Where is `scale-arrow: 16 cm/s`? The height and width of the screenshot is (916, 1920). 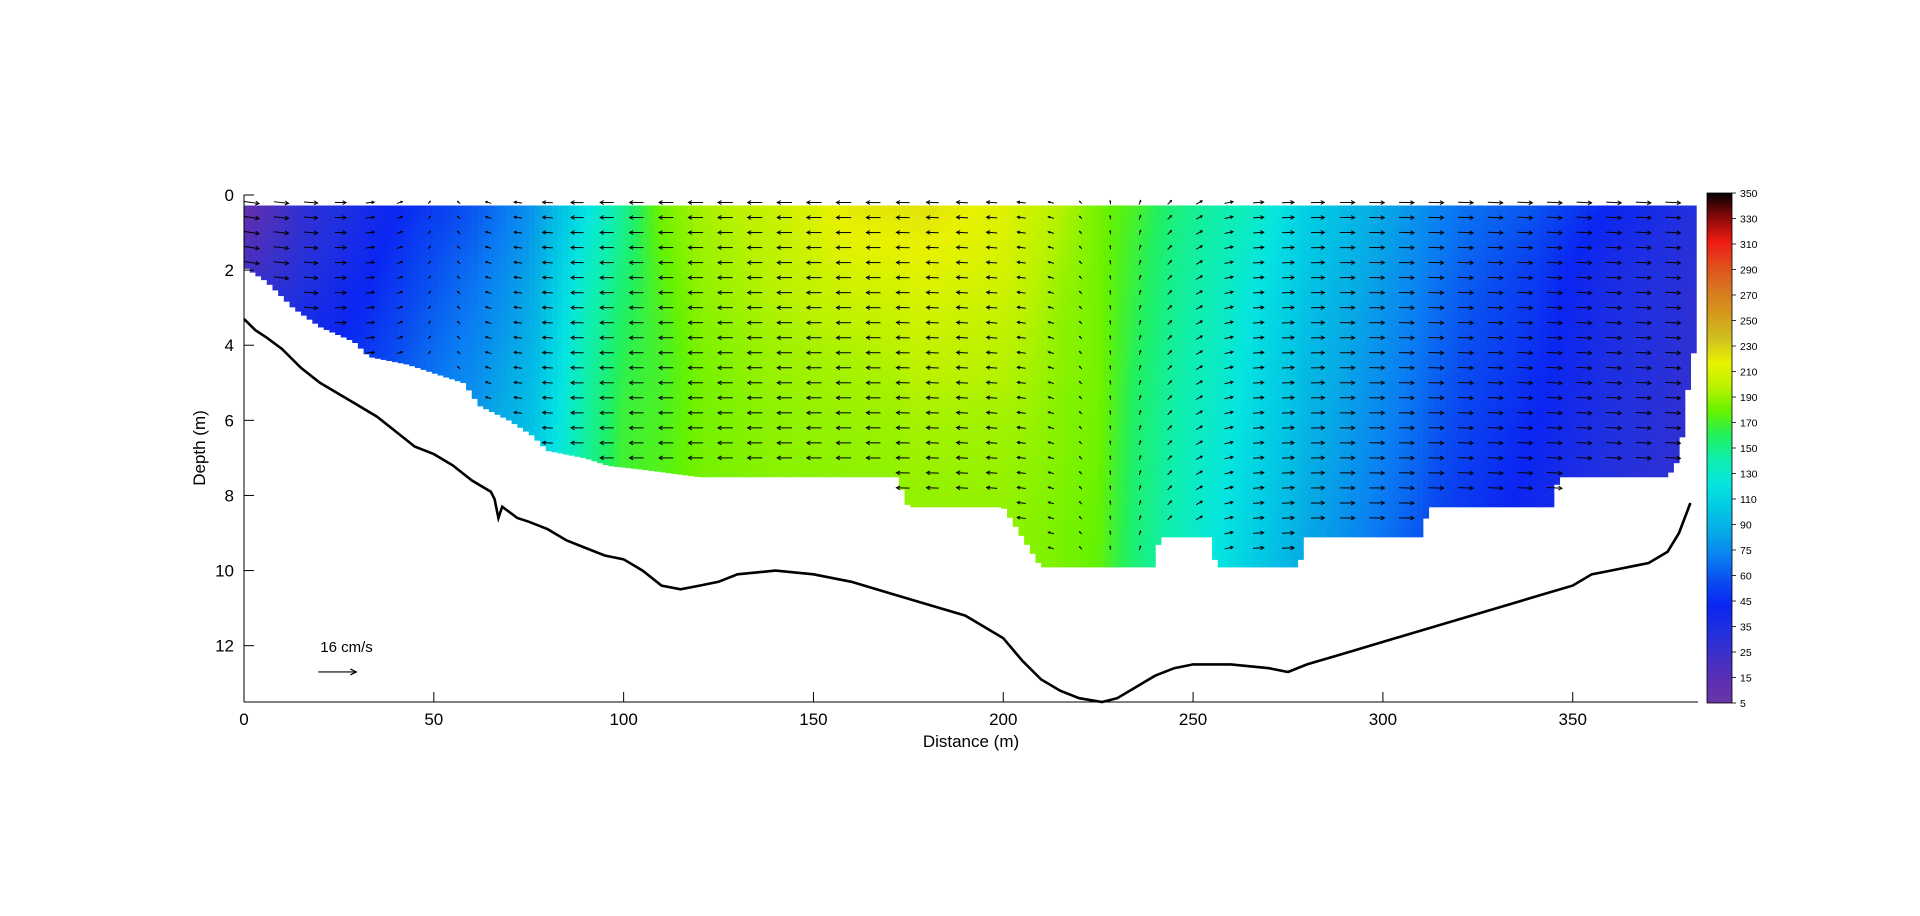 scale-arrow: 16 cm/s is located at coordinates (345, 657).